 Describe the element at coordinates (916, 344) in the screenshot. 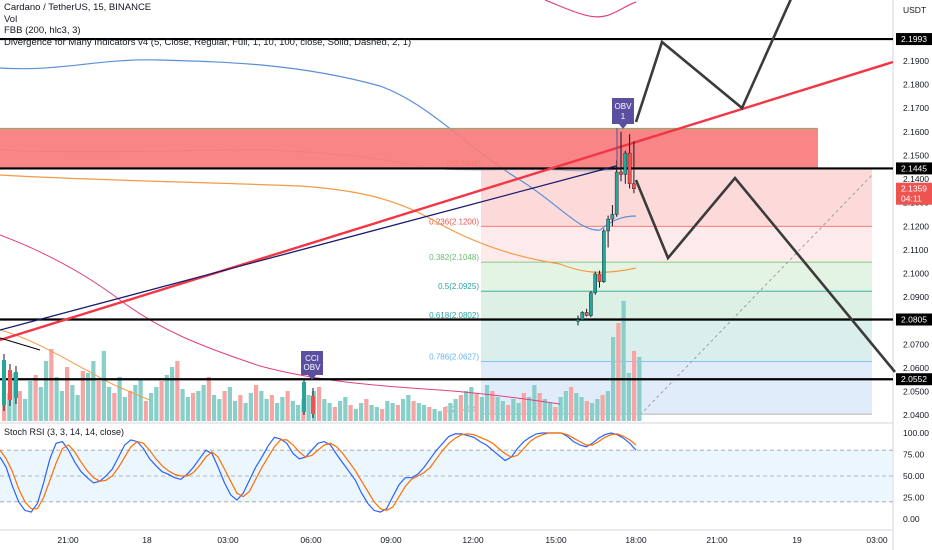

I see `price-tick: 2.0700` at that location.